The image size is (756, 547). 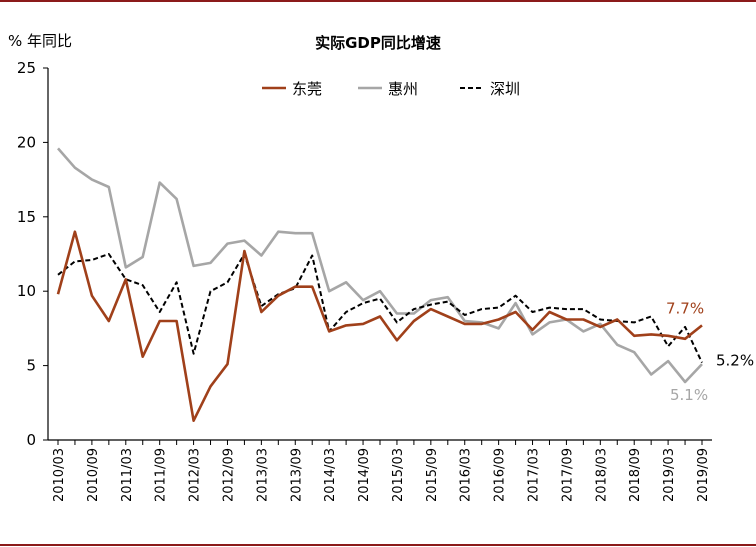 What do you see at coordinates (710, 351) in the screenshot?
I see `annotations: 7.7% 5.2% 5.1%` at bounding box center [710, 351].